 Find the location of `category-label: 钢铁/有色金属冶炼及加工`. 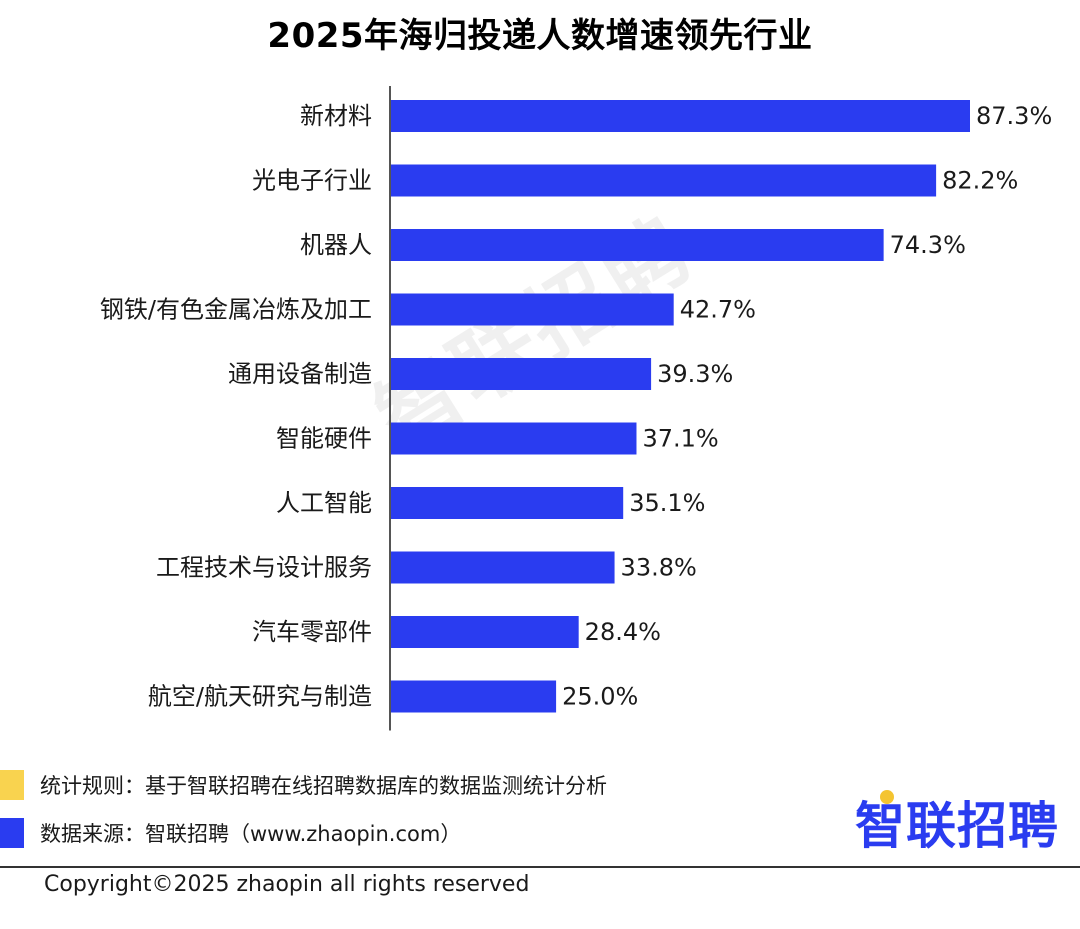

category-label: 钢铁/有色金属冶炼及加工 is located at coordinates (236, 310).